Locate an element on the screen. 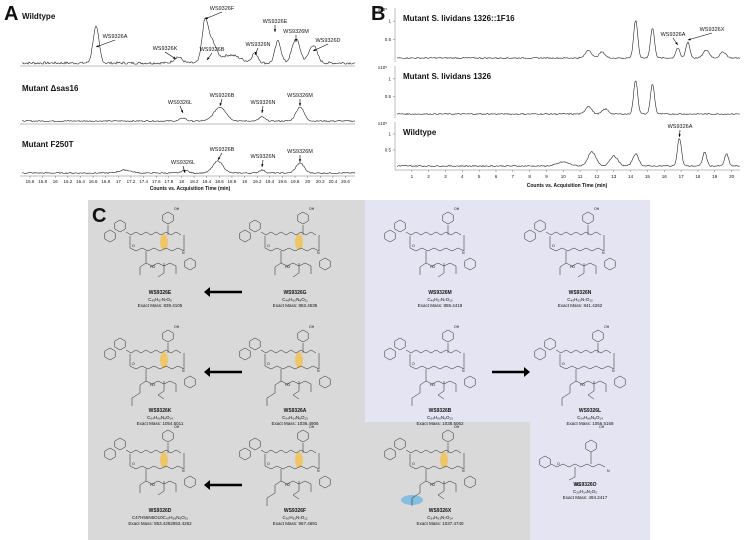 The width and height of the screenshot is (749, 540). compound-formula: C₅₄H₆₆N₈O₁₃ is located at coordinates (440, 417).